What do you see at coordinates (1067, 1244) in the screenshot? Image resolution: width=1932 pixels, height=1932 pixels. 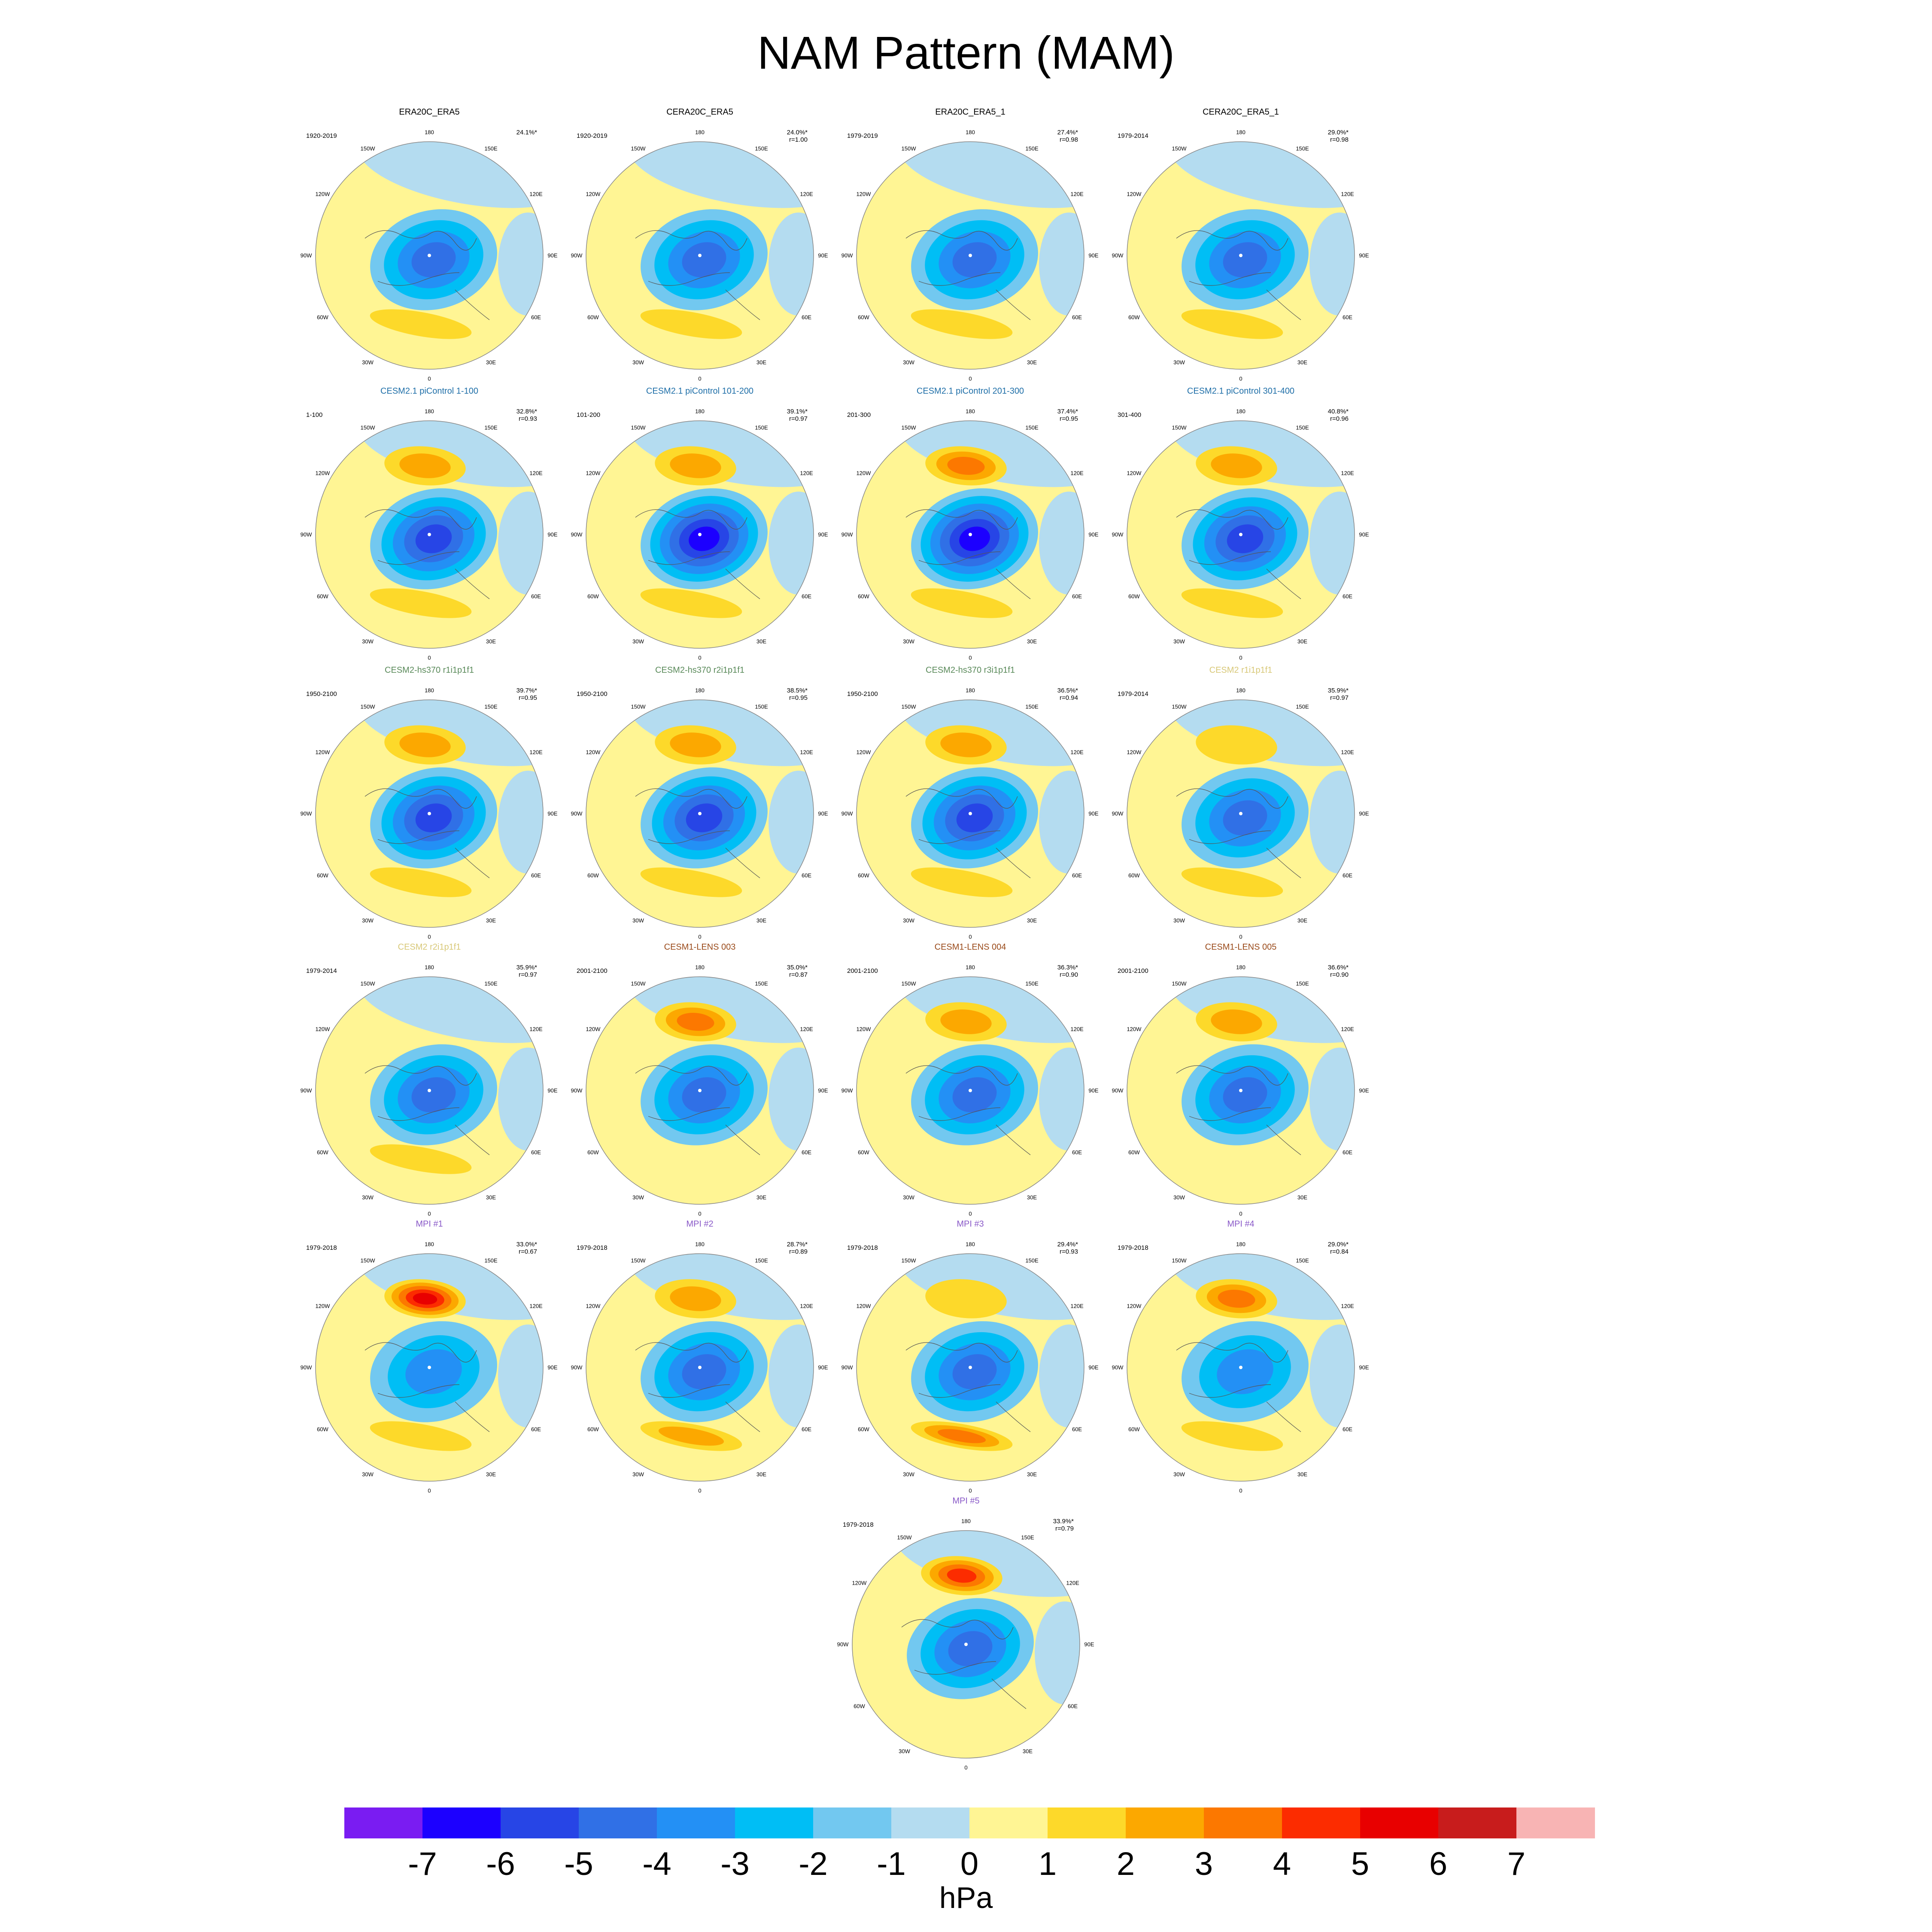 I see `variance-explained: 29.4%*` at bounding box center [1067, 1244].